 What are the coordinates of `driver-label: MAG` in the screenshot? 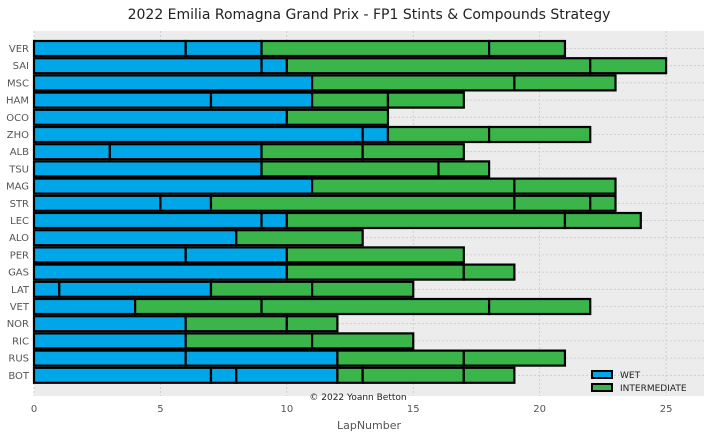 It's located at (17, 187).